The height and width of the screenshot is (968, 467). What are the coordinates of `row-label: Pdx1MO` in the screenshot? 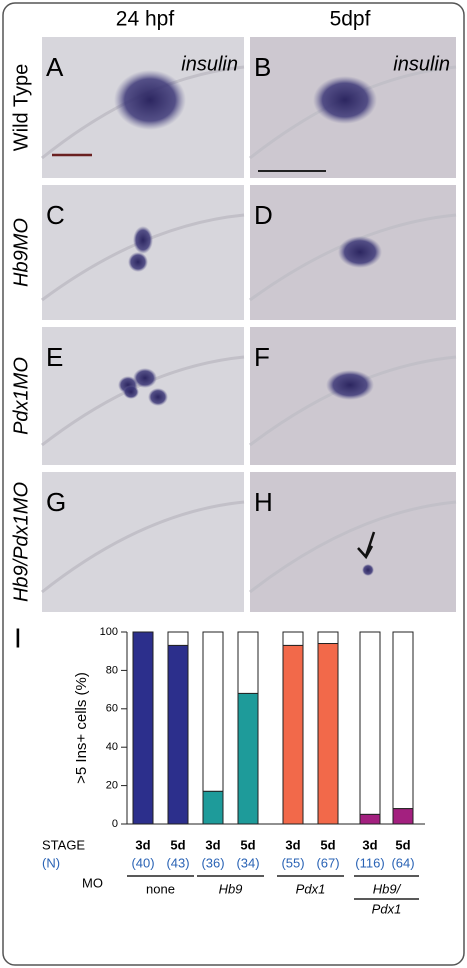 It's located at (21, 396).